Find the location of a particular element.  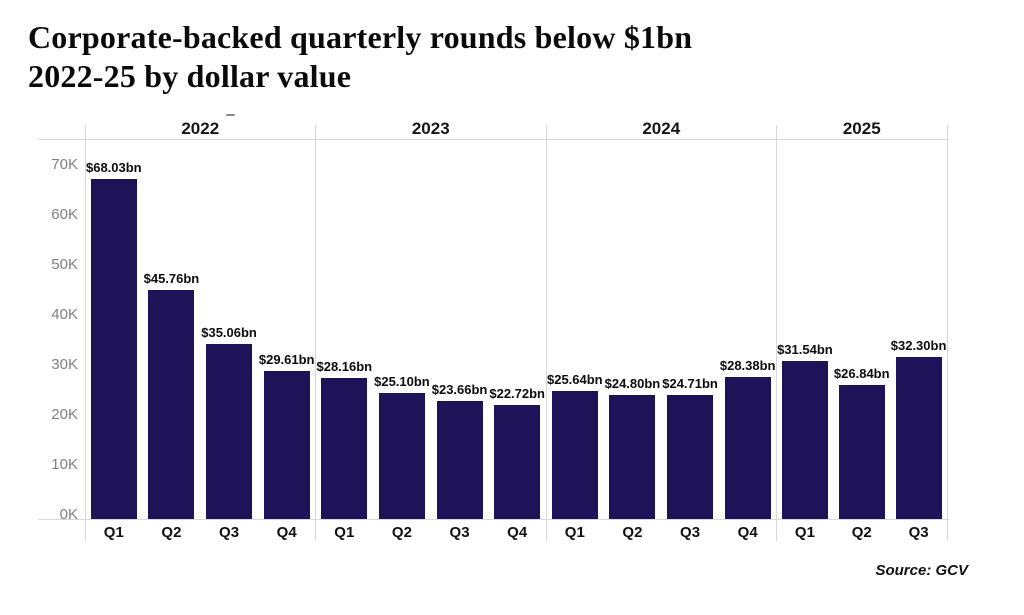

bar-value-label: $28.38bn is located at coordinates (747, 365).